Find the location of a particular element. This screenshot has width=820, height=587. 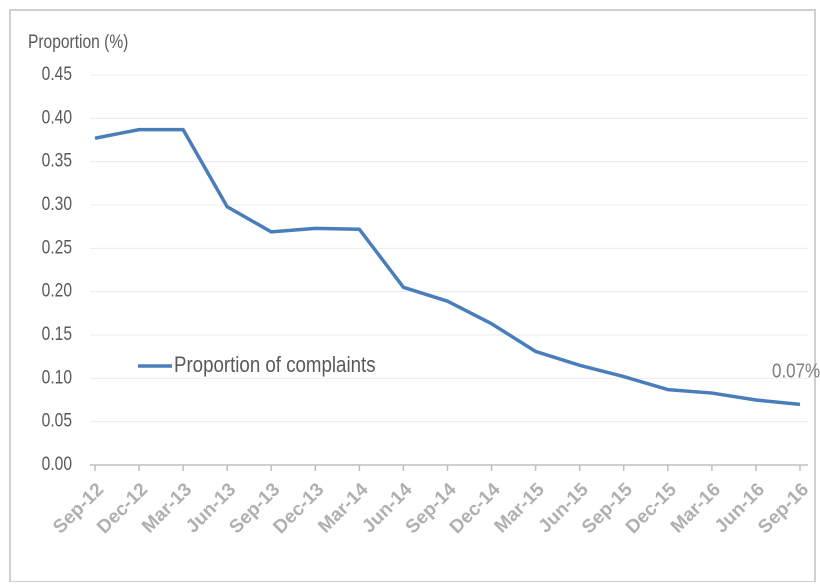

y-tick-label: 0.45 is located at coordinates (57, 74).